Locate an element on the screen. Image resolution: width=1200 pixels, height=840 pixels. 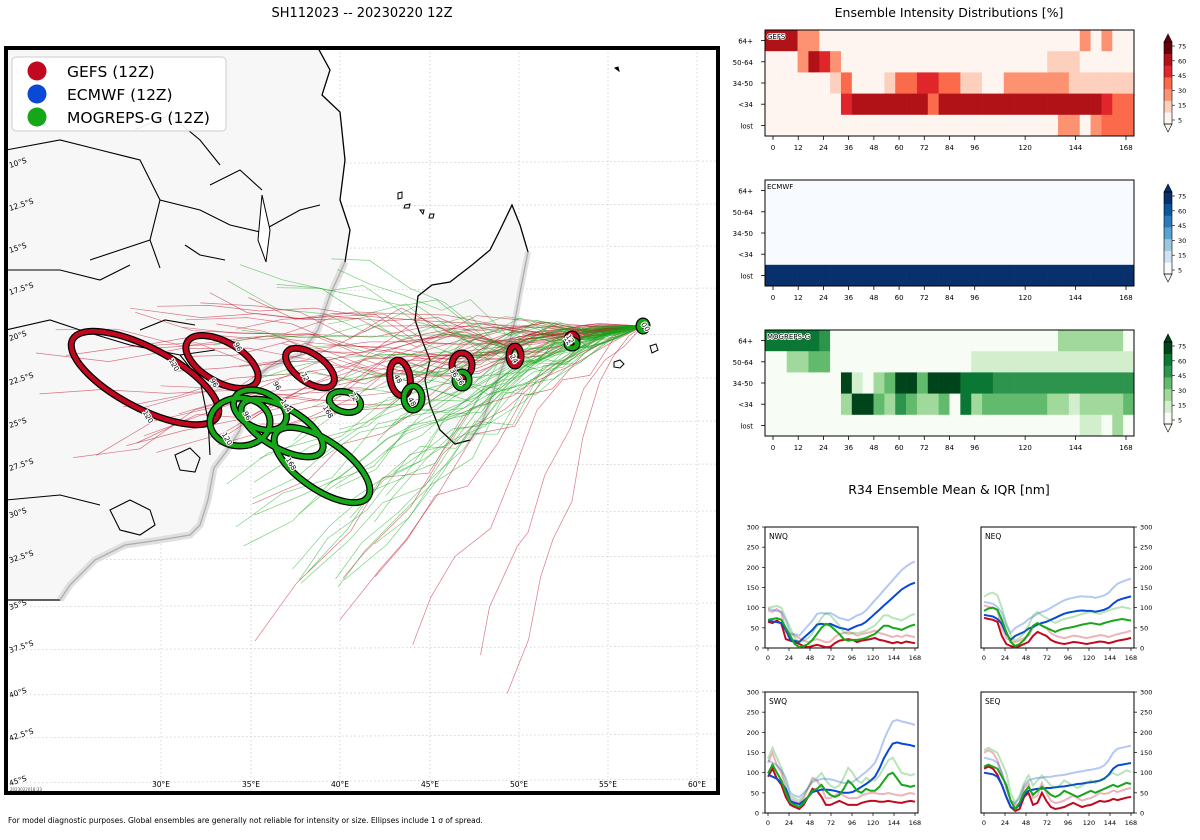
r34-title: R34 Ensemble Mean & IQR [nm] is located at coordinates (949, 489).